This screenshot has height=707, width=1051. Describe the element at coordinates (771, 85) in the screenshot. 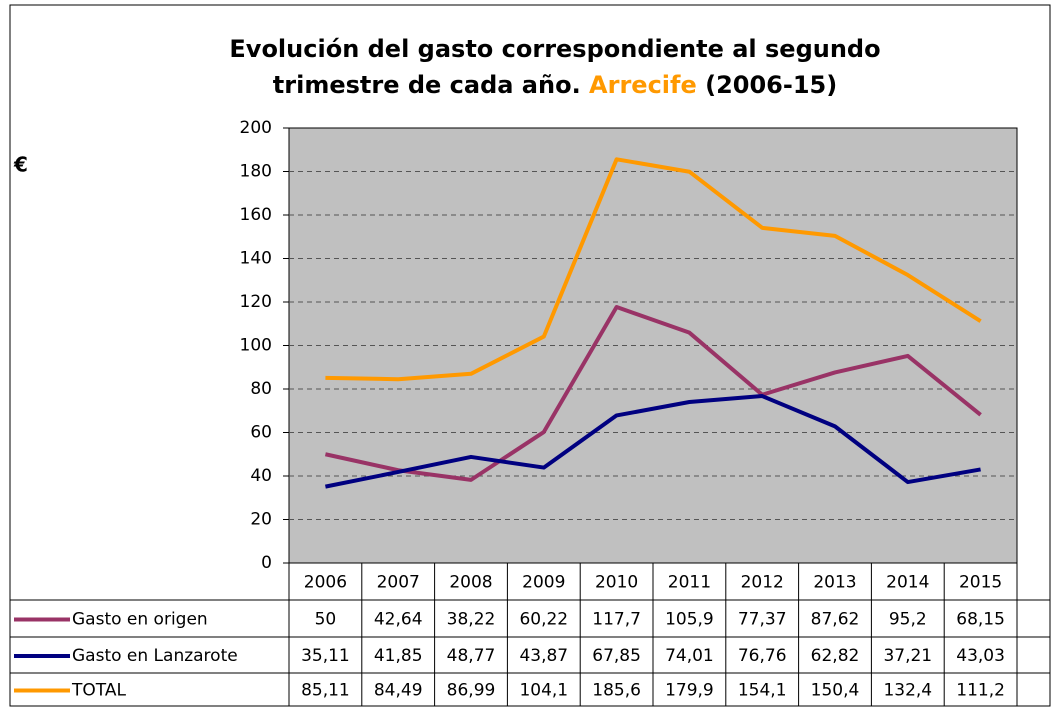

I see `title-suffix: (2006-15)` at that location.